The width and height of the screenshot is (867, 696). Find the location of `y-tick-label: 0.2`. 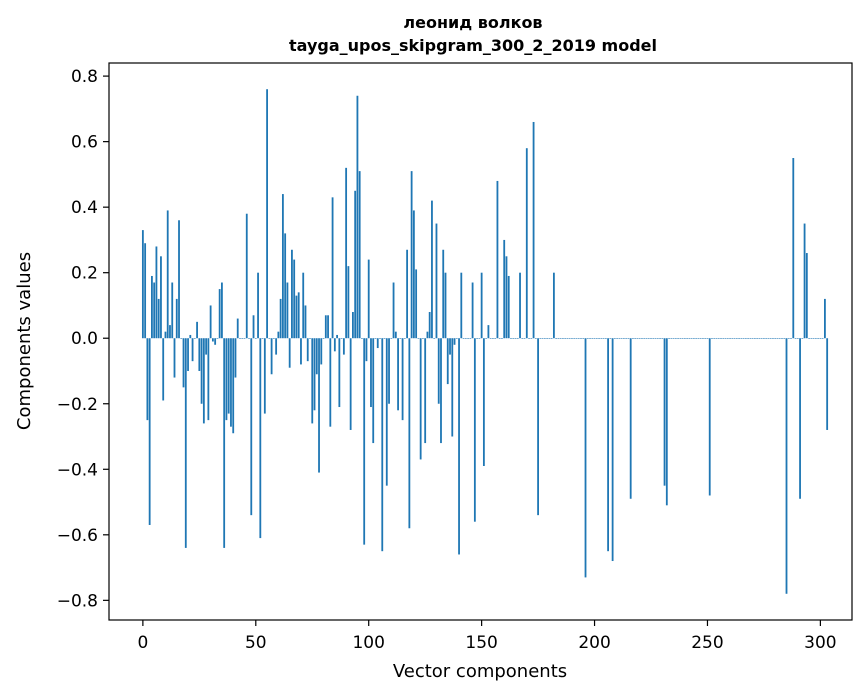

y-tick-label: 0.2 is located at coordinates (84, 274).